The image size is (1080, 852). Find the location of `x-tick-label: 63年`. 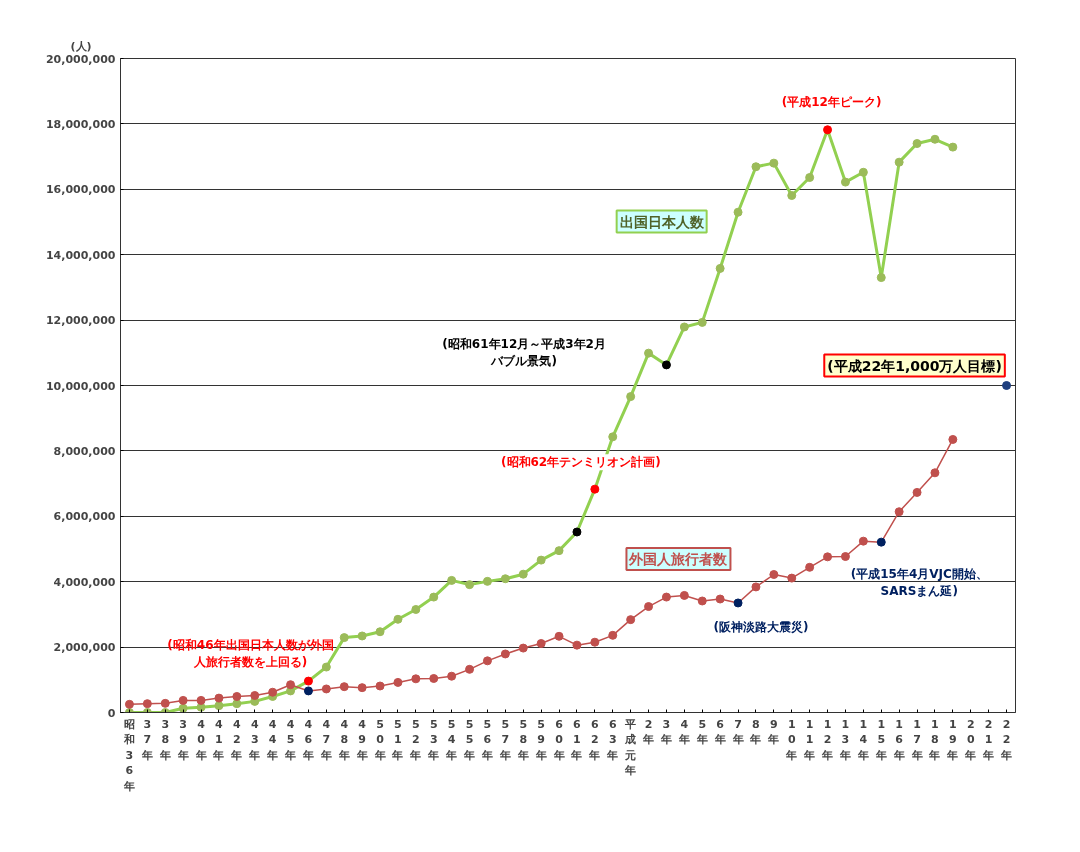

x-tick-label: 63年 is located at coordinates (612, 739).